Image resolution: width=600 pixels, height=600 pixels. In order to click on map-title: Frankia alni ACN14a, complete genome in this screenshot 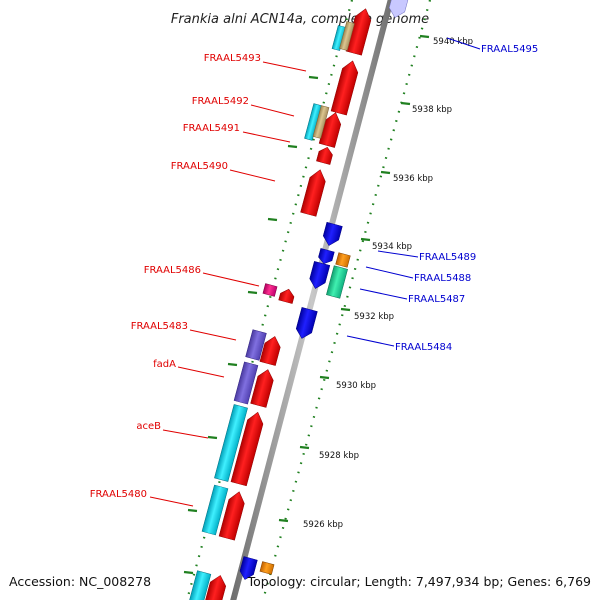, I will do `click(300, 19)`.